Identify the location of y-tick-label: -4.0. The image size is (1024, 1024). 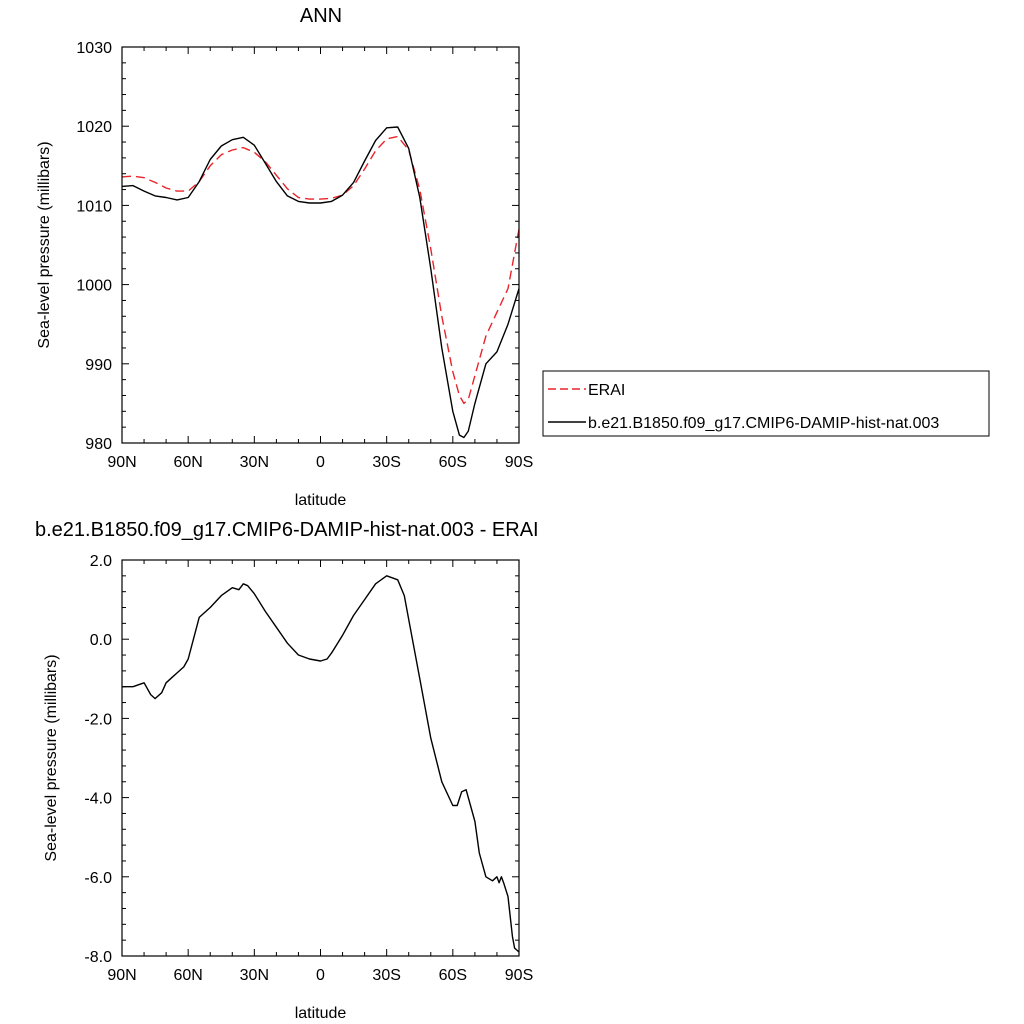
(98, 799).